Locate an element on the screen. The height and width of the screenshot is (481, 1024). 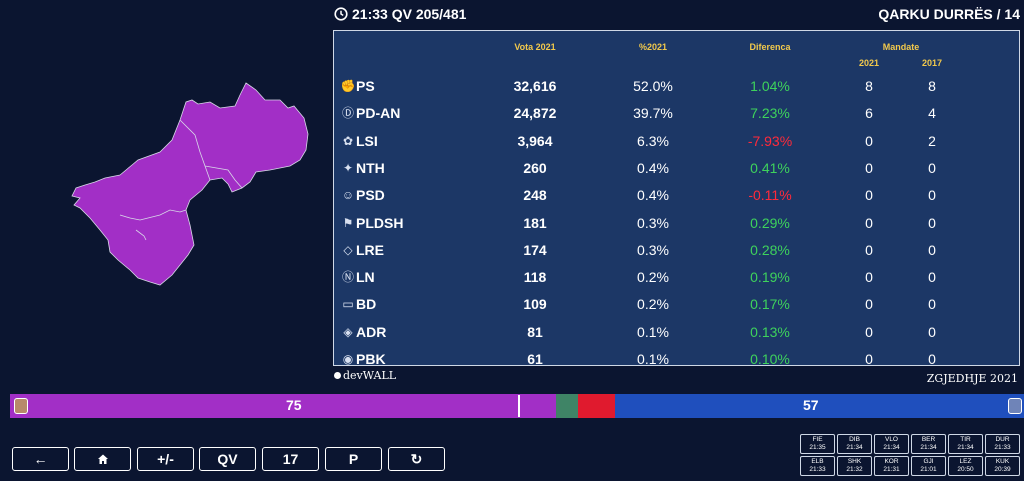
table-row: ✿ LSI 3,964 6.3% -7.93% 0 2 is located at coordinates (676, 141).